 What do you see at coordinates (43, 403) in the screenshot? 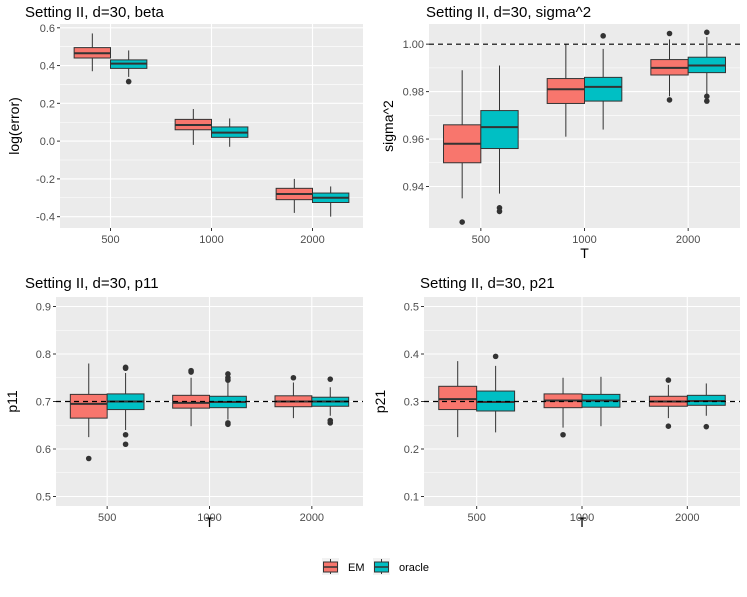
I see `y-tick-label: 0.7` at bounding box center [43, 403].